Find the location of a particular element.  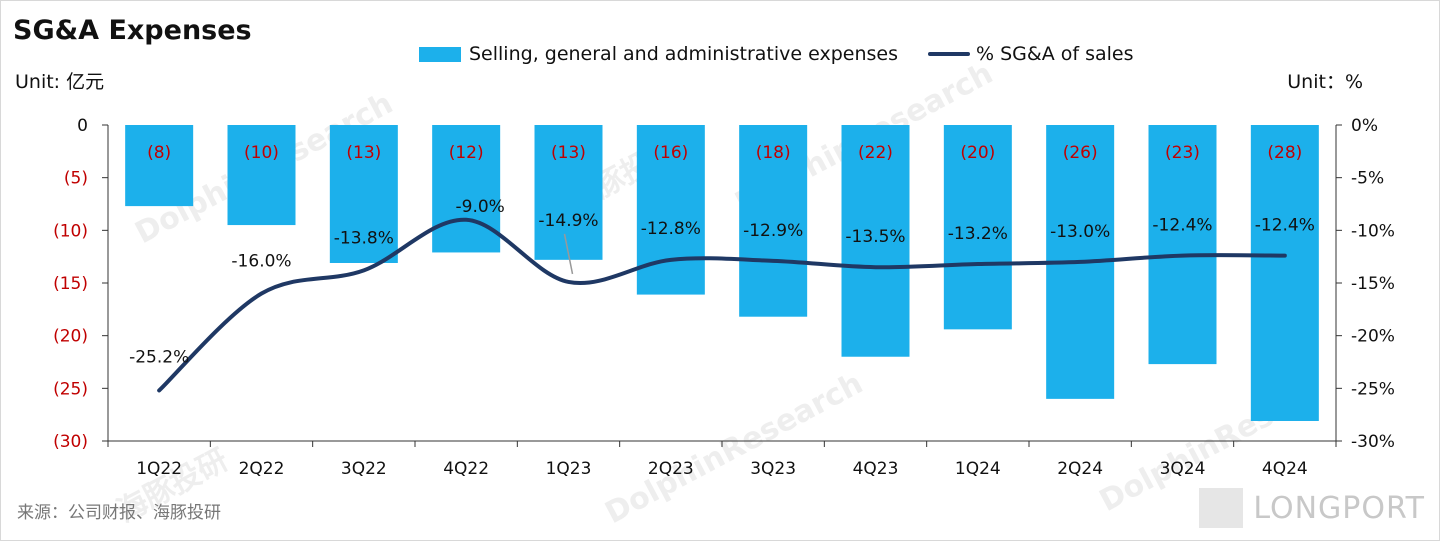

legend-bar-swatch is located at coordinates (440, 54).